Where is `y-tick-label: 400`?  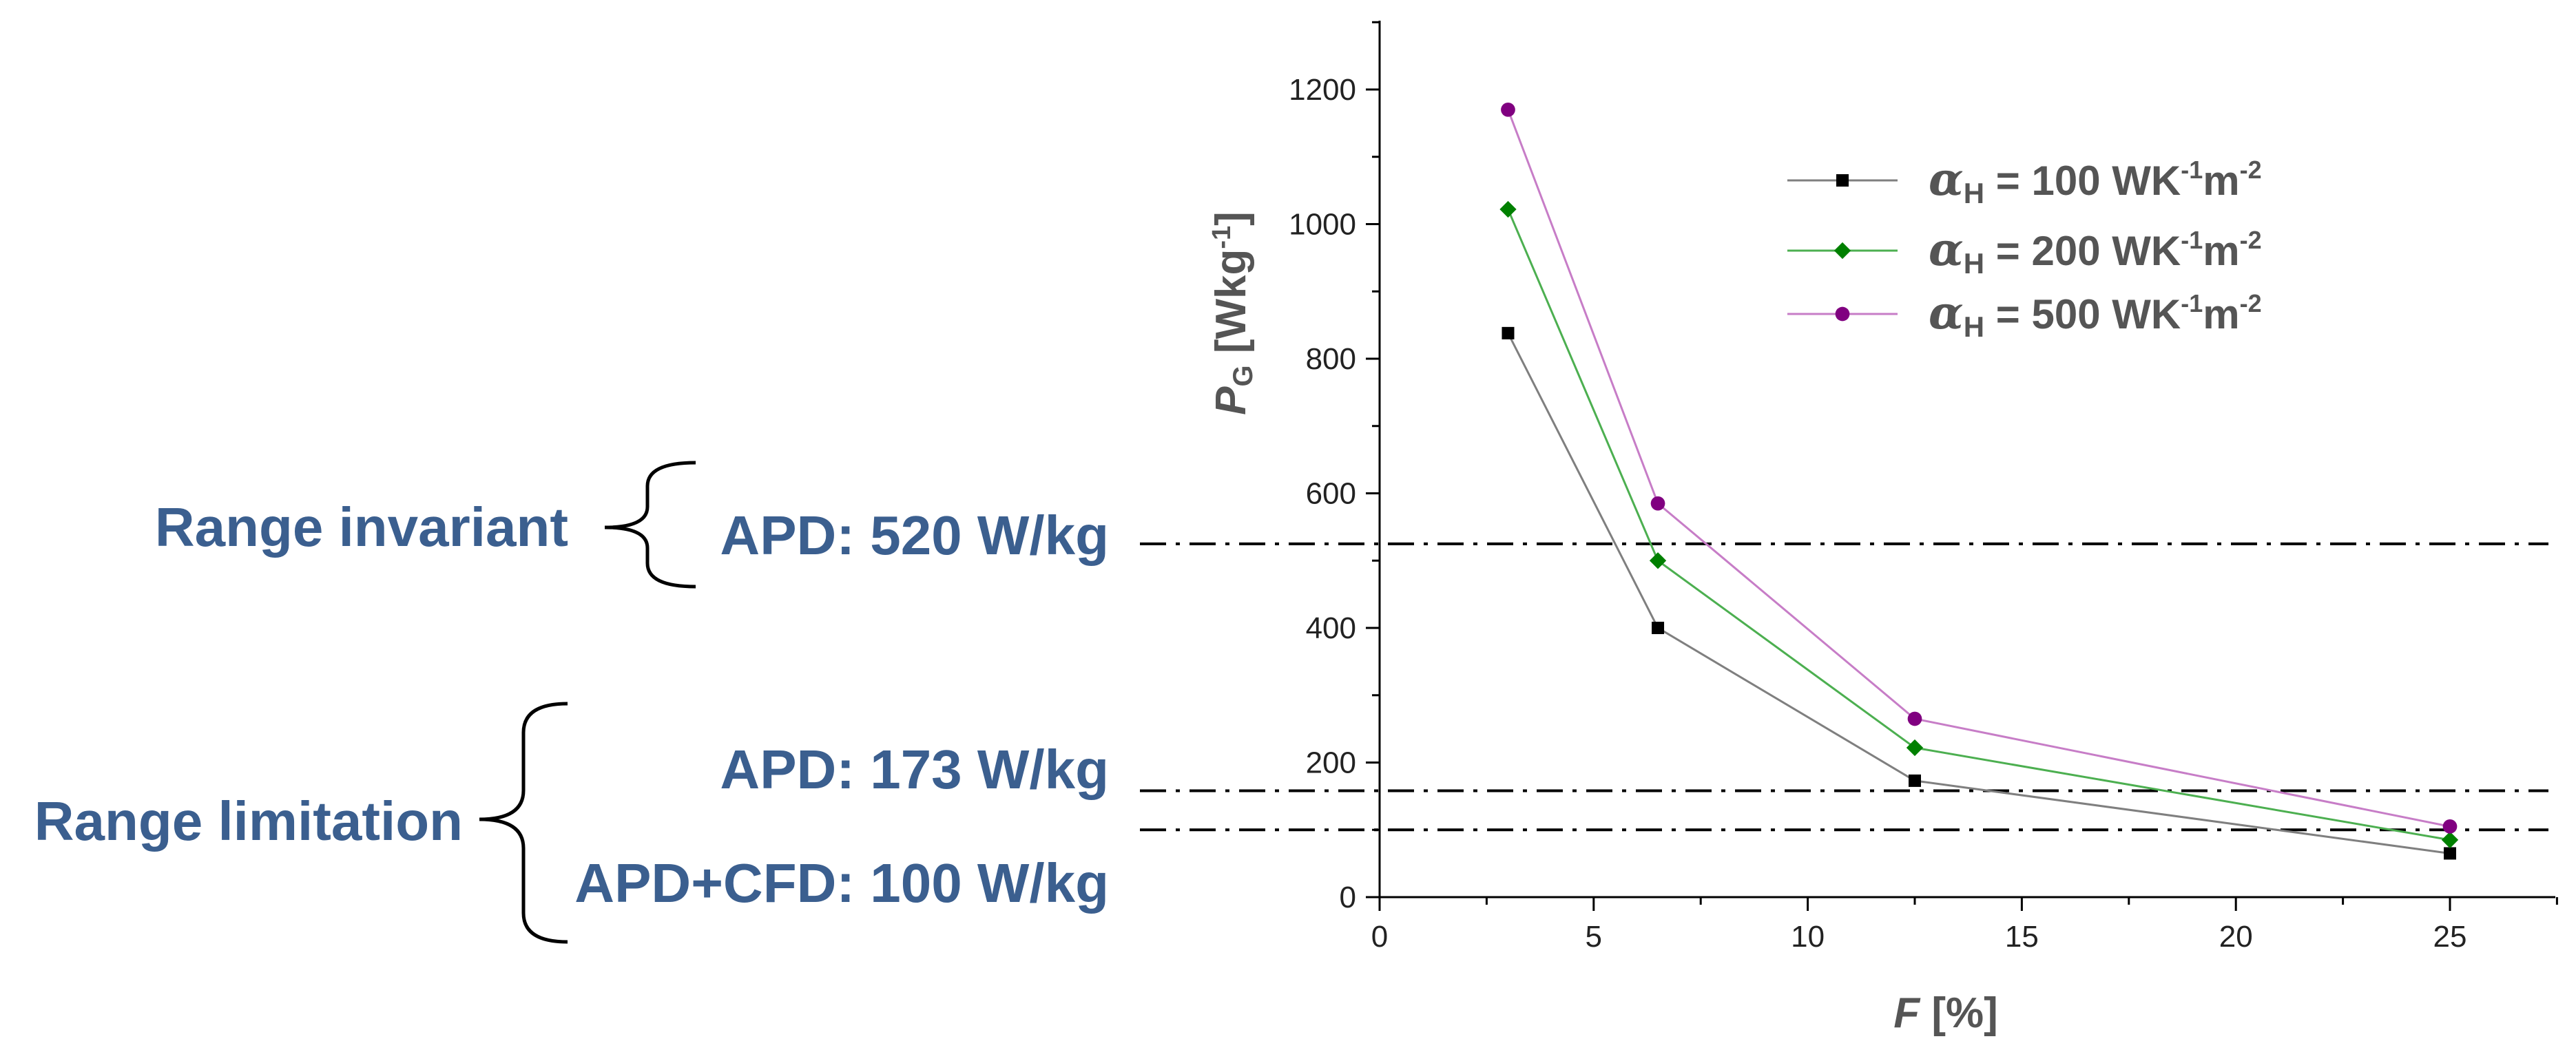
y-tick-label: 400 is located at coordinates (1331, 628).